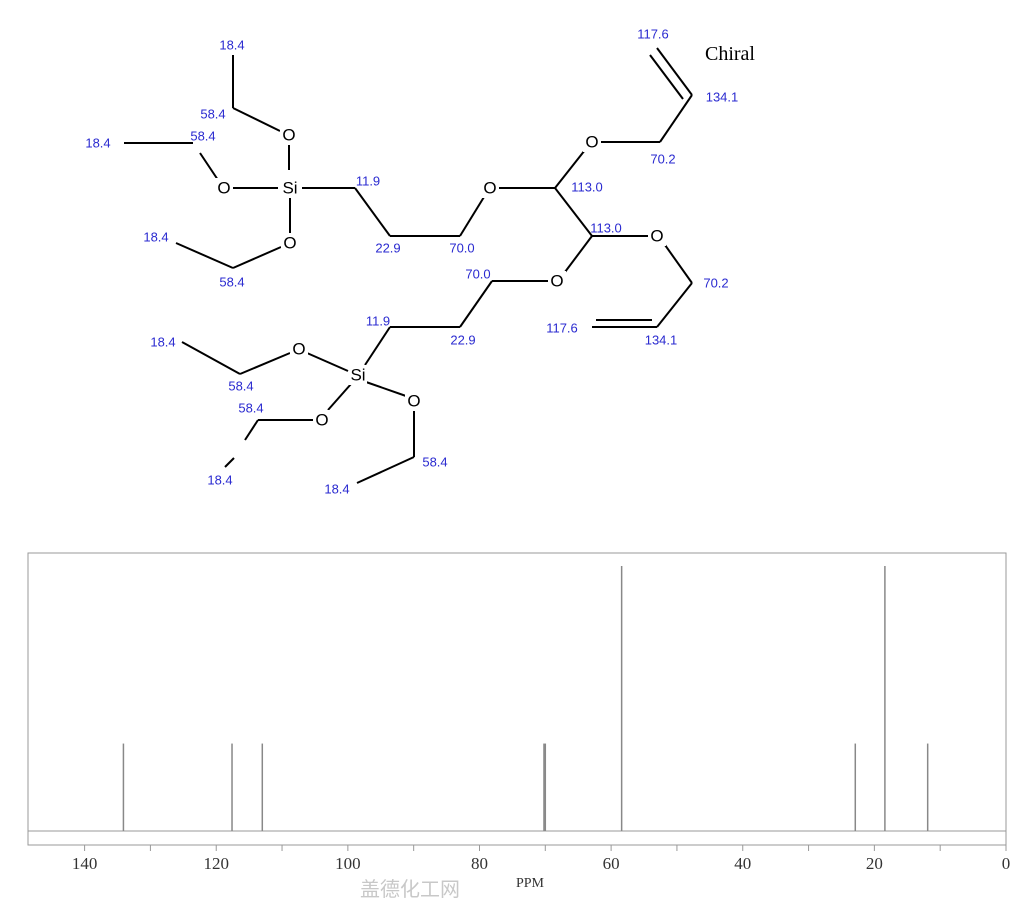 The width and height of the screenshot is (1024, 900). What do you see at coordinates (348, 863) in the screenshot?
I see `x-tick-label: 100` at bounding box center [348, 863].